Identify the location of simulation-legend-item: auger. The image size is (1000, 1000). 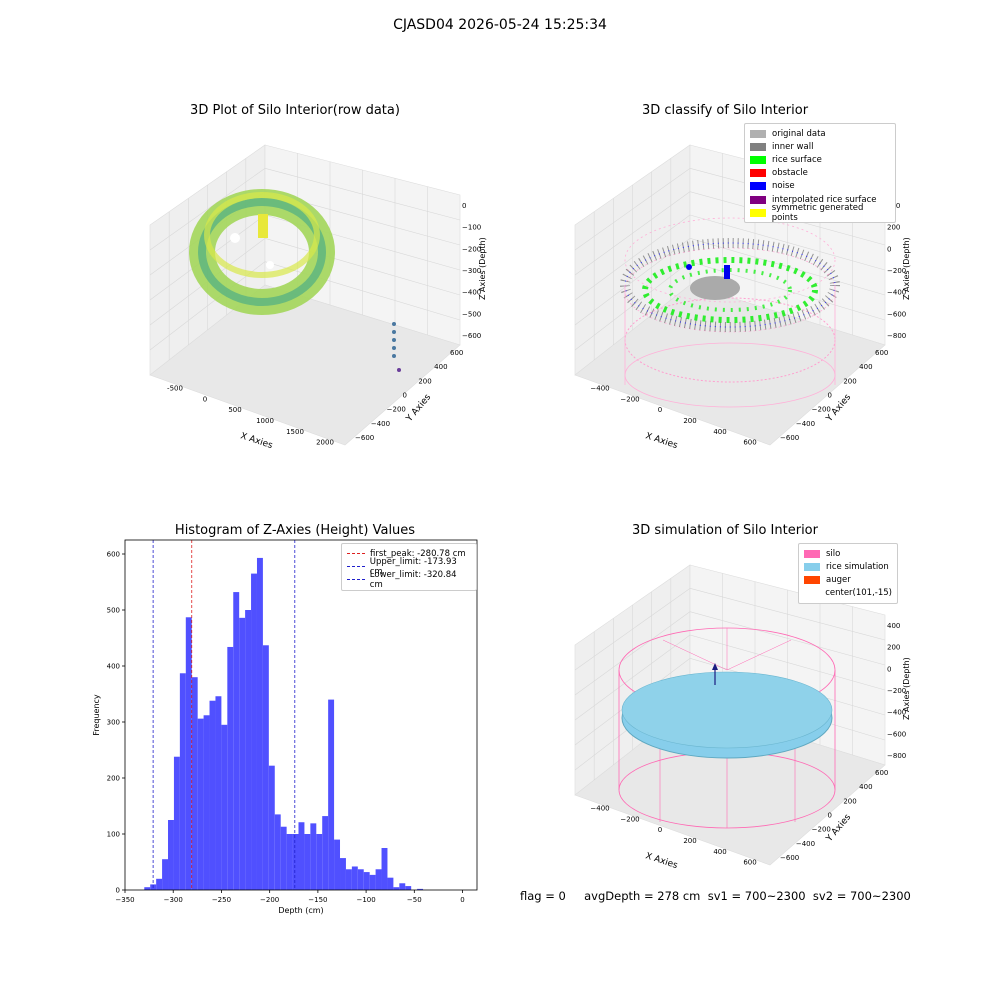
(848, 579).